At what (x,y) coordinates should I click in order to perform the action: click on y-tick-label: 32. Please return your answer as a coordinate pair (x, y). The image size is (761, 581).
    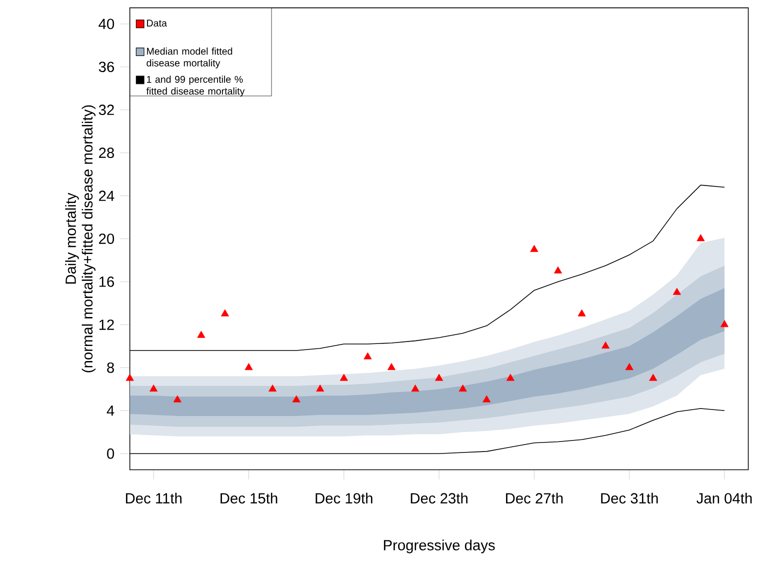
    Looking at the image, I should click on (106, 109).